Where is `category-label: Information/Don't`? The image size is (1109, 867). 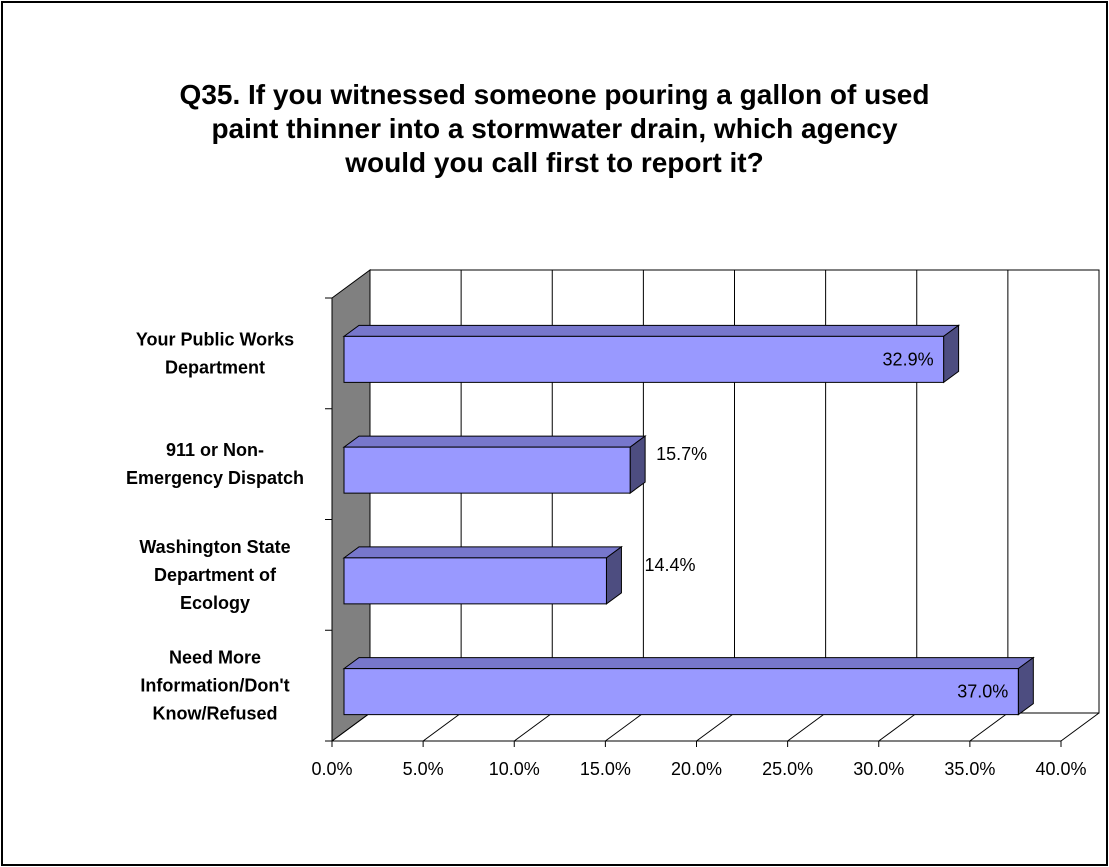 category-label: Information/Don't is located at coordinates (214, 686).